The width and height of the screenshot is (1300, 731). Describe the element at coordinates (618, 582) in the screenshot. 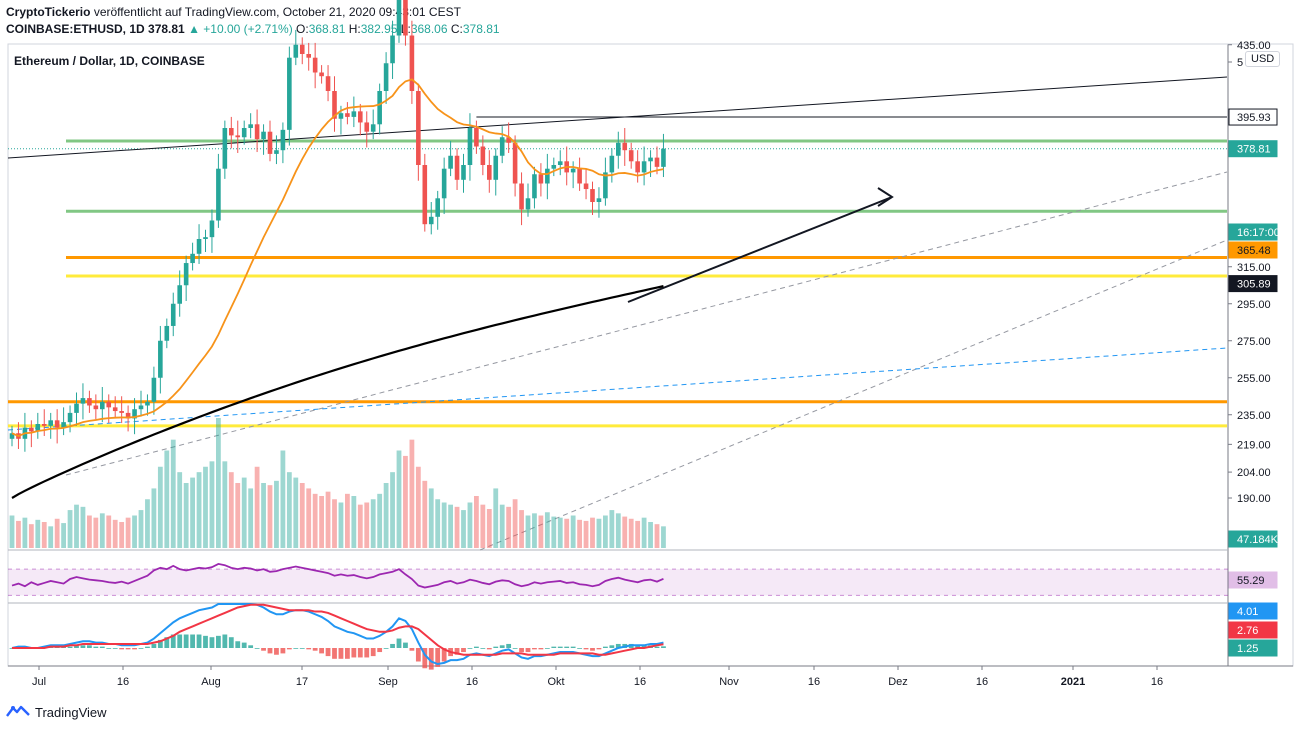

I see `rsi-band` at that location.